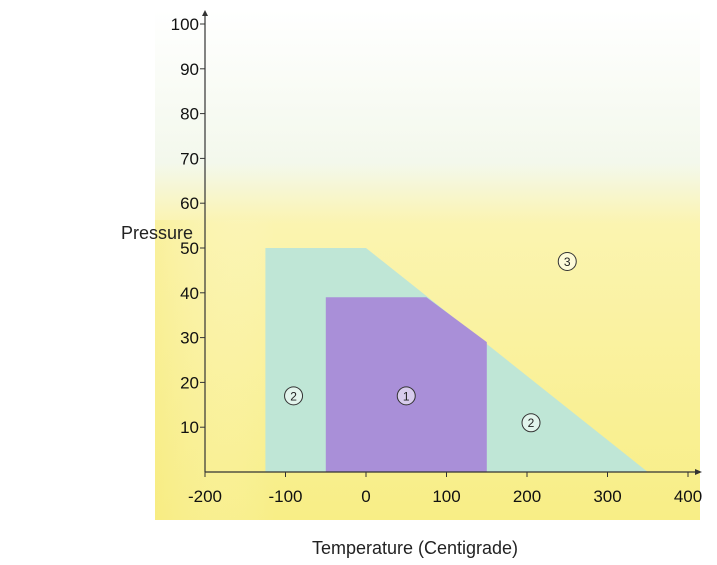  What do you see at coordinates (205, 13) in the screenshot?
I see `y-axis-arrow` at bounding box center [205, 13].